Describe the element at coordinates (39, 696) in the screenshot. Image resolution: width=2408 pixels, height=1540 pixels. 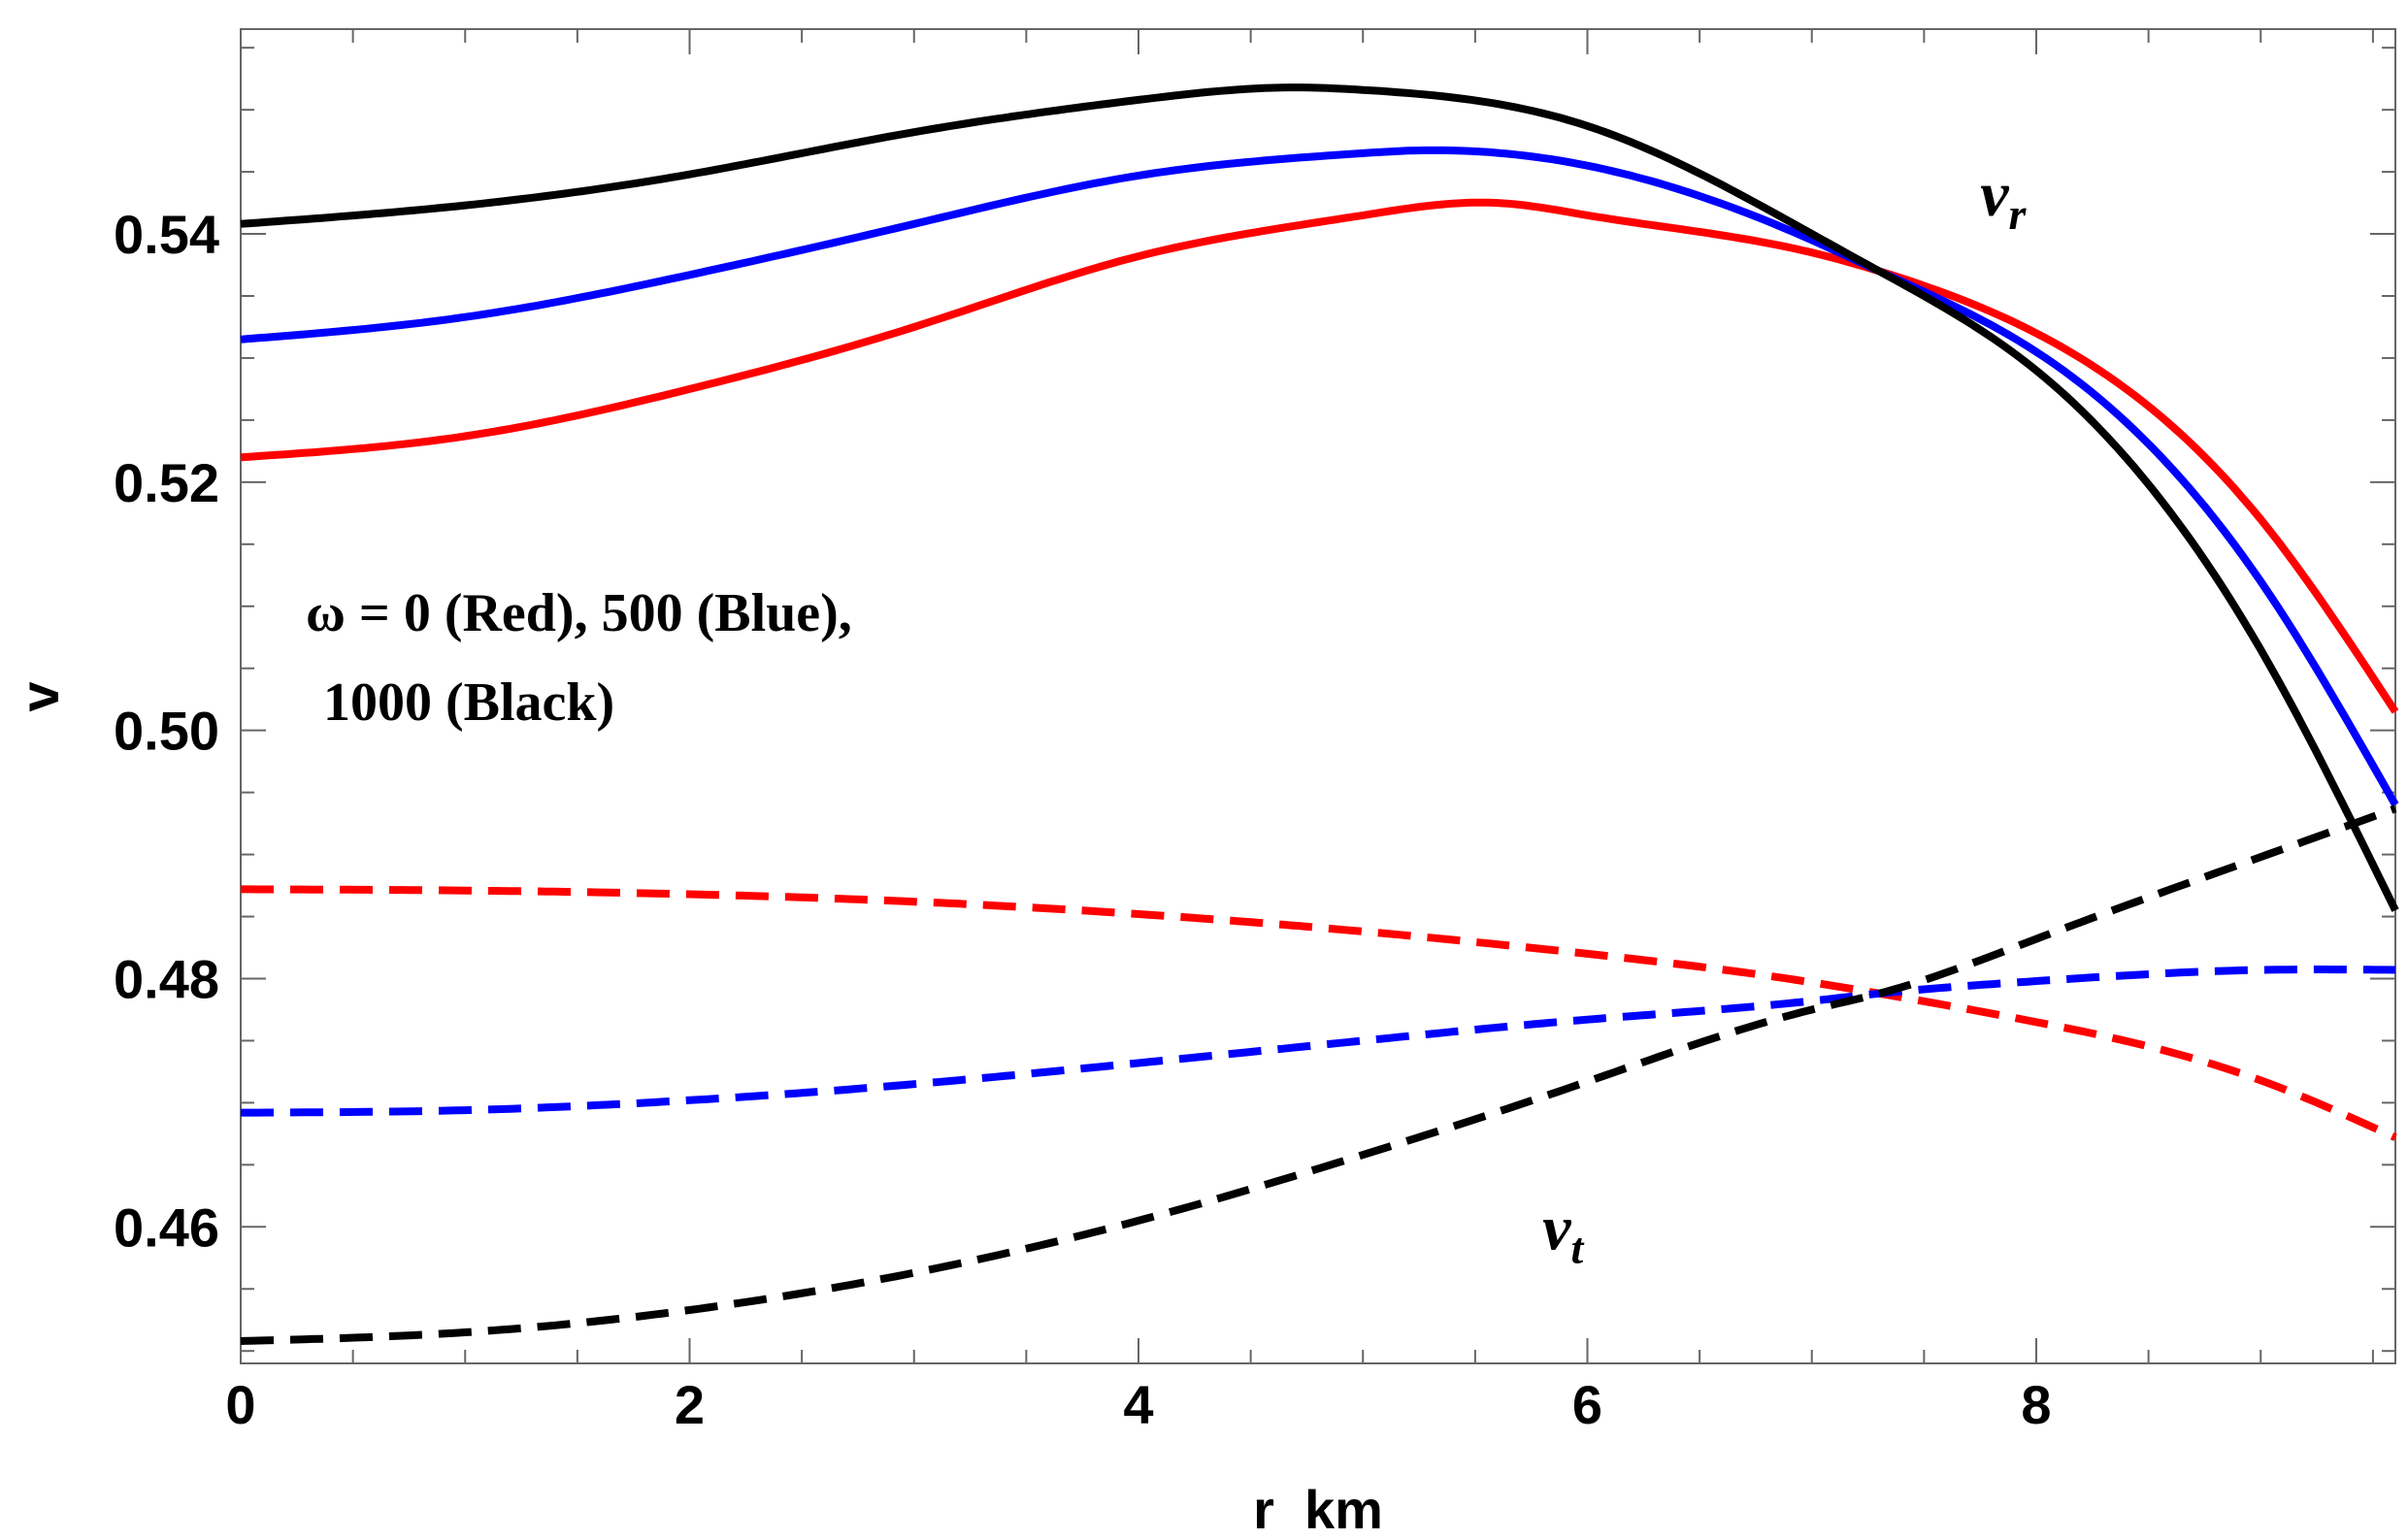
I see `y-axis-title: v` at that location.